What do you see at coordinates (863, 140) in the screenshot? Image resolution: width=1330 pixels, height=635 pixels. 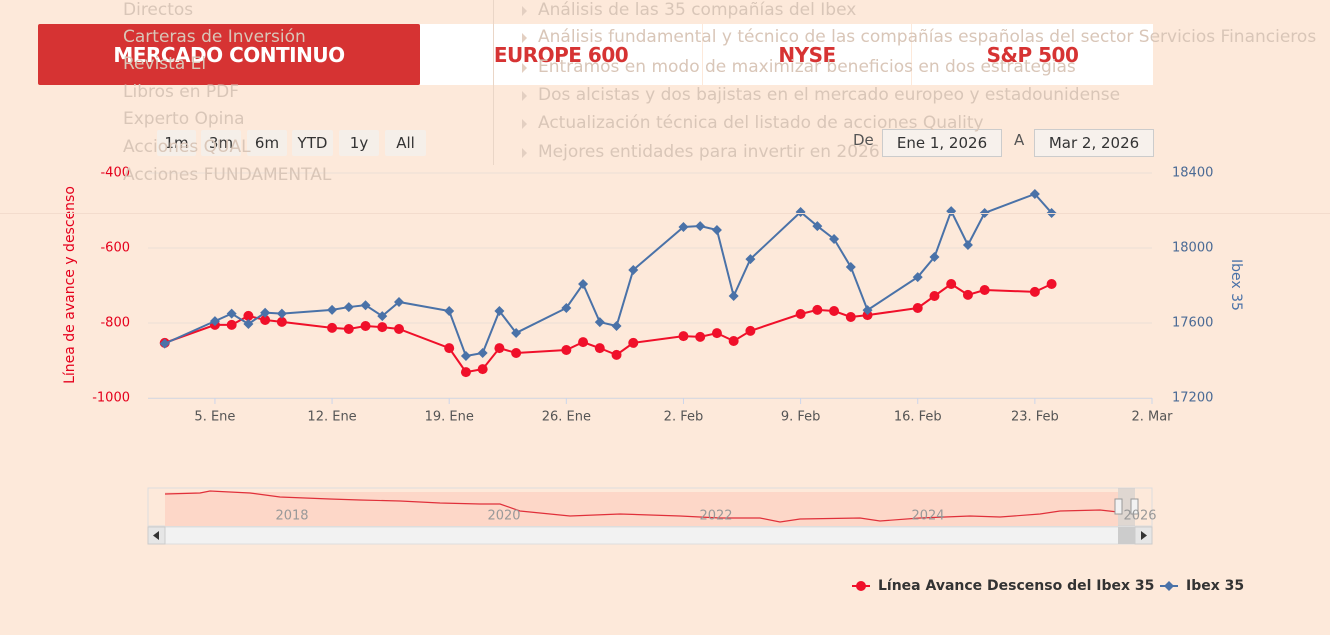 I see `date-label: De` at bounding box center [863, 140].